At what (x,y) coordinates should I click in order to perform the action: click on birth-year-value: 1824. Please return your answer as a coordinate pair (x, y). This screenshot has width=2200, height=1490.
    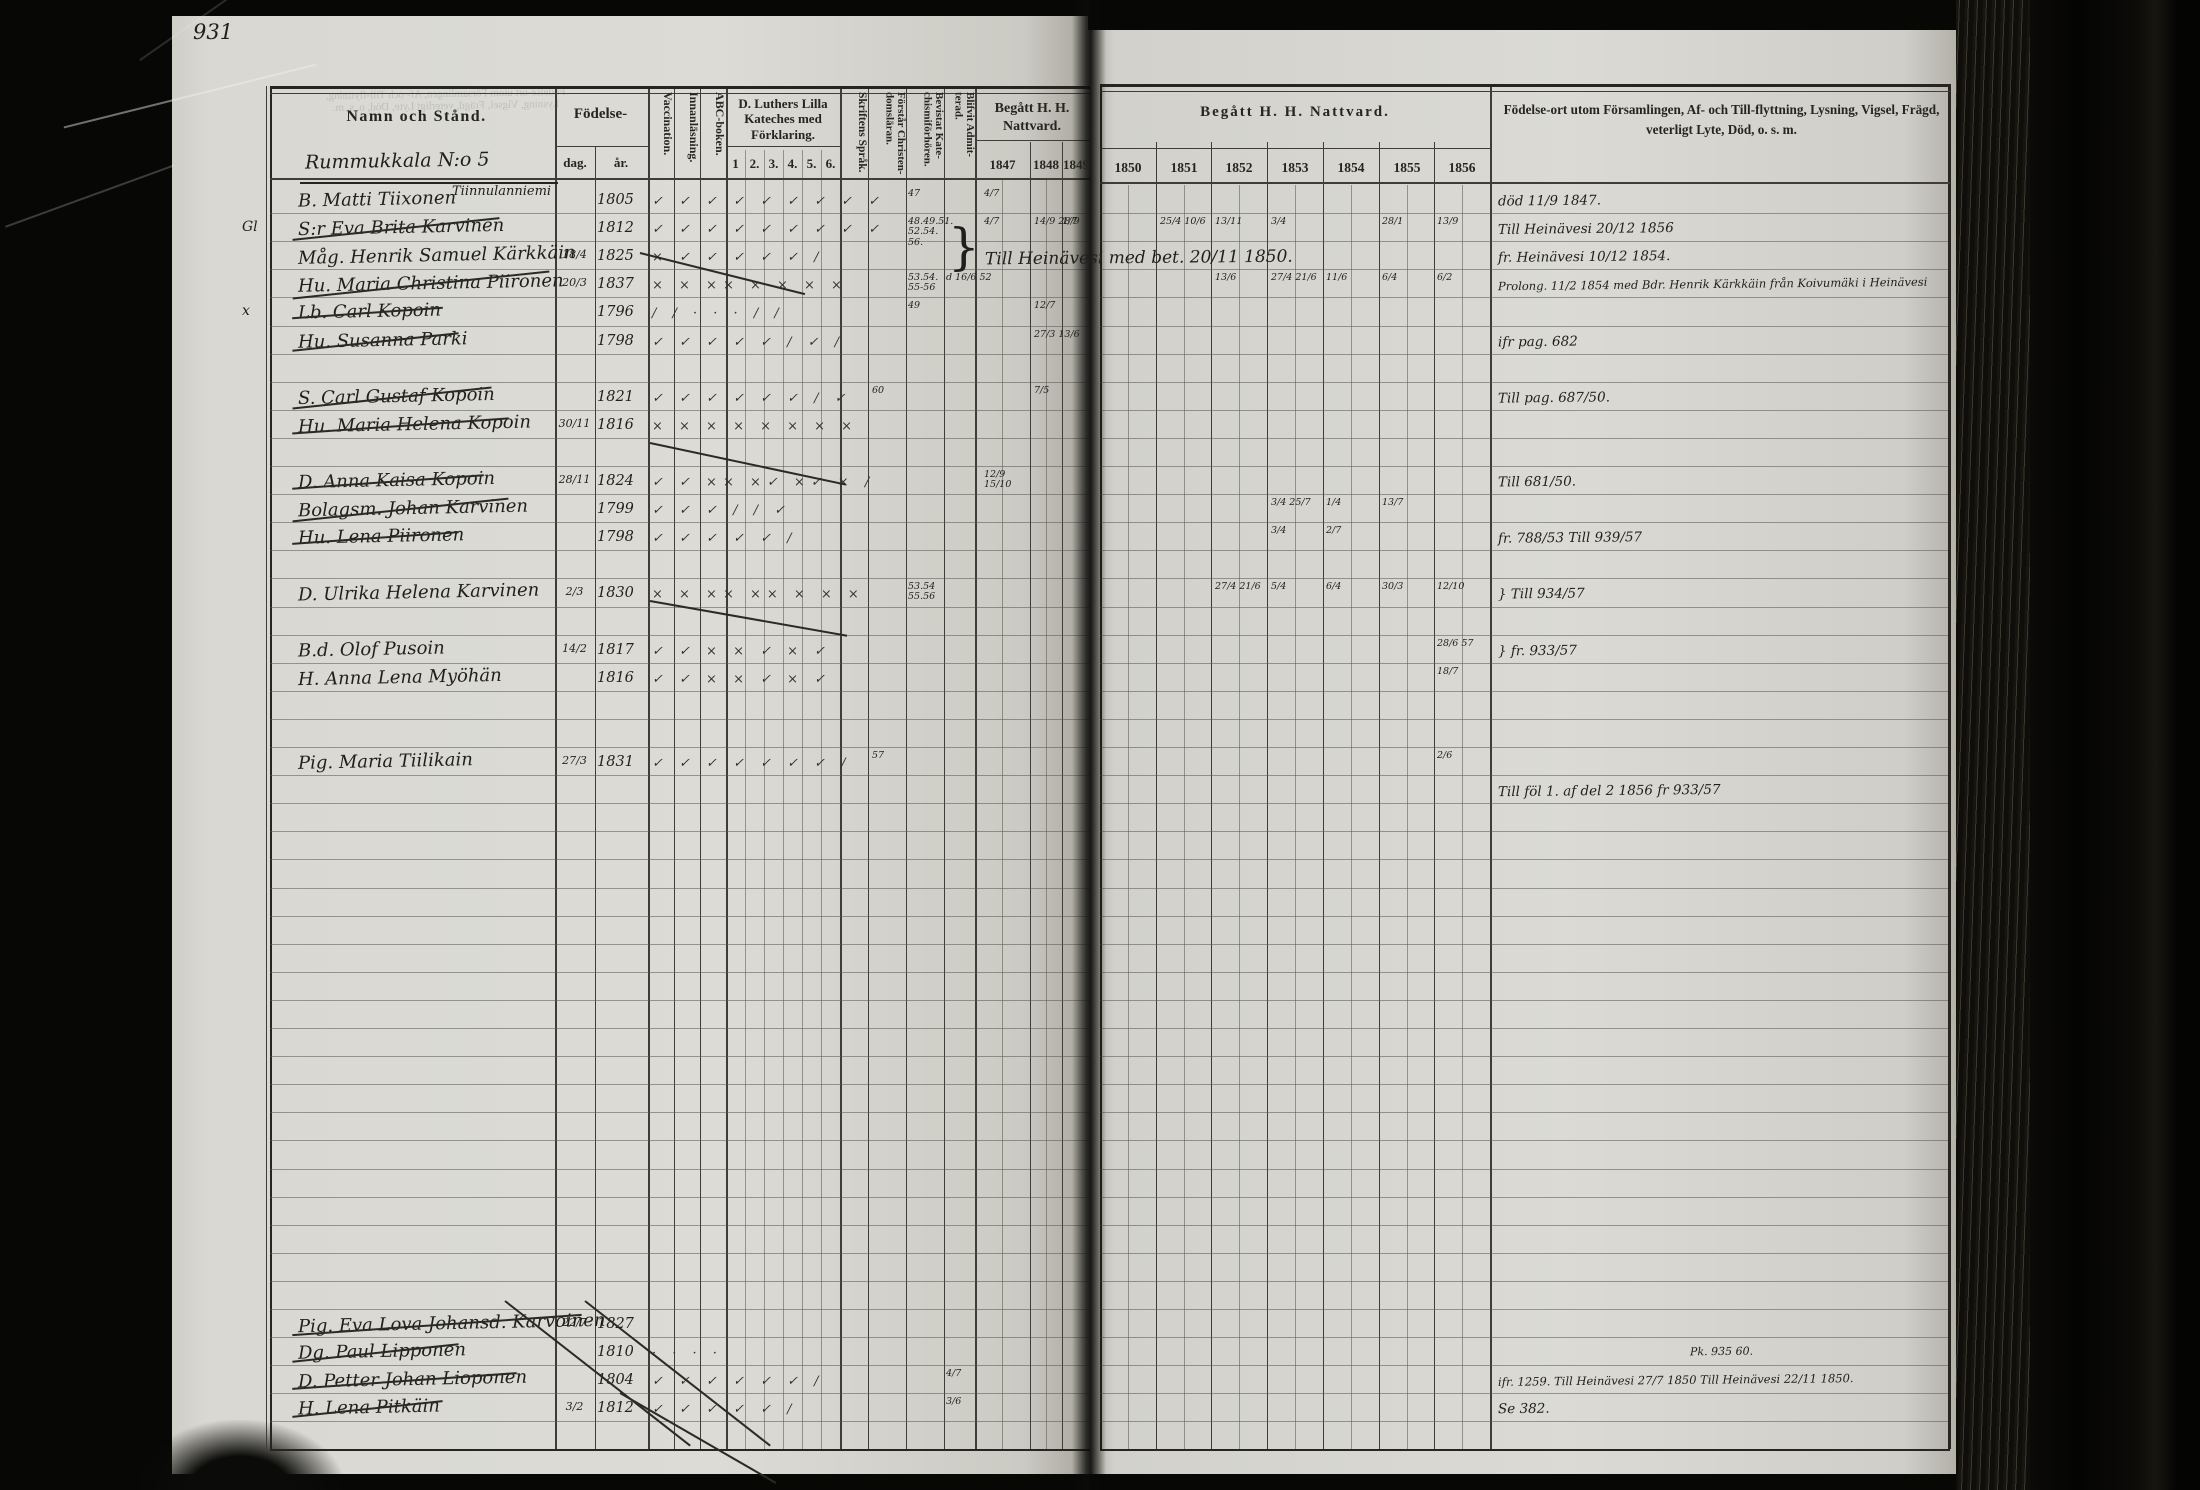
    Looking at the image, I should click on (615, 481).